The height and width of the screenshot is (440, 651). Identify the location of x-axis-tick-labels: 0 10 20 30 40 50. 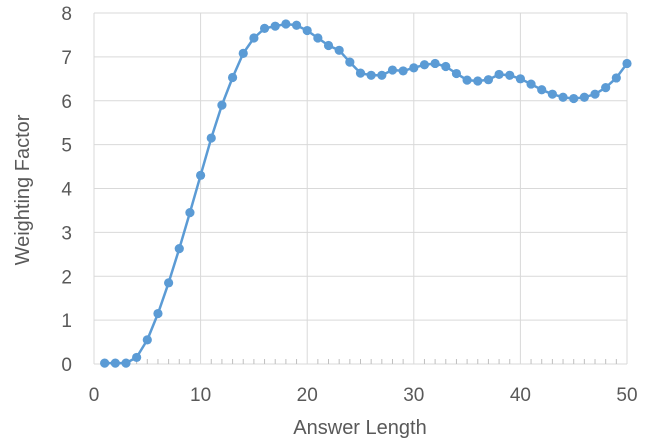
(363, 395).